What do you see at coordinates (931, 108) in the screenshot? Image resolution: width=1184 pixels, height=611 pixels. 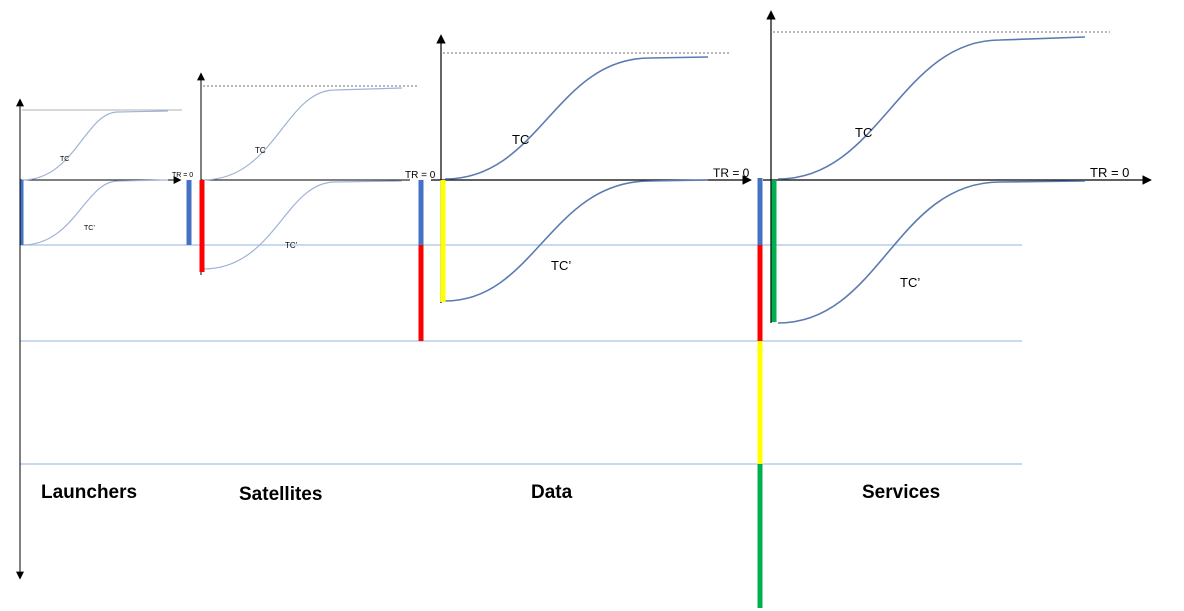 I see `services-tc-curve` at bounding box center [931, 108].